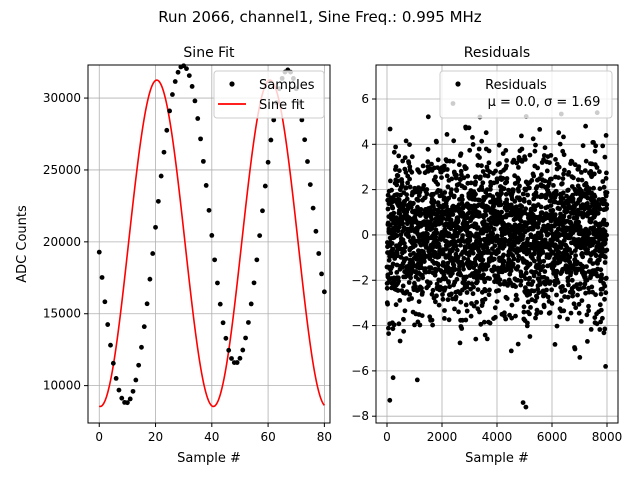 This screenshot has height=480, width=640. I want to click on sine-fit-x-tick-label: 80, so click(324, 437).